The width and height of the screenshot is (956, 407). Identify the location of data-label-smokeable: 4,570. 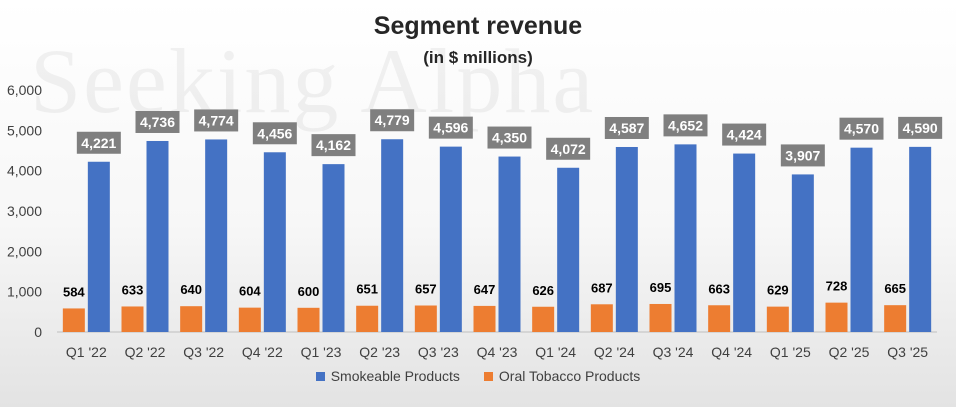
(861, 129).